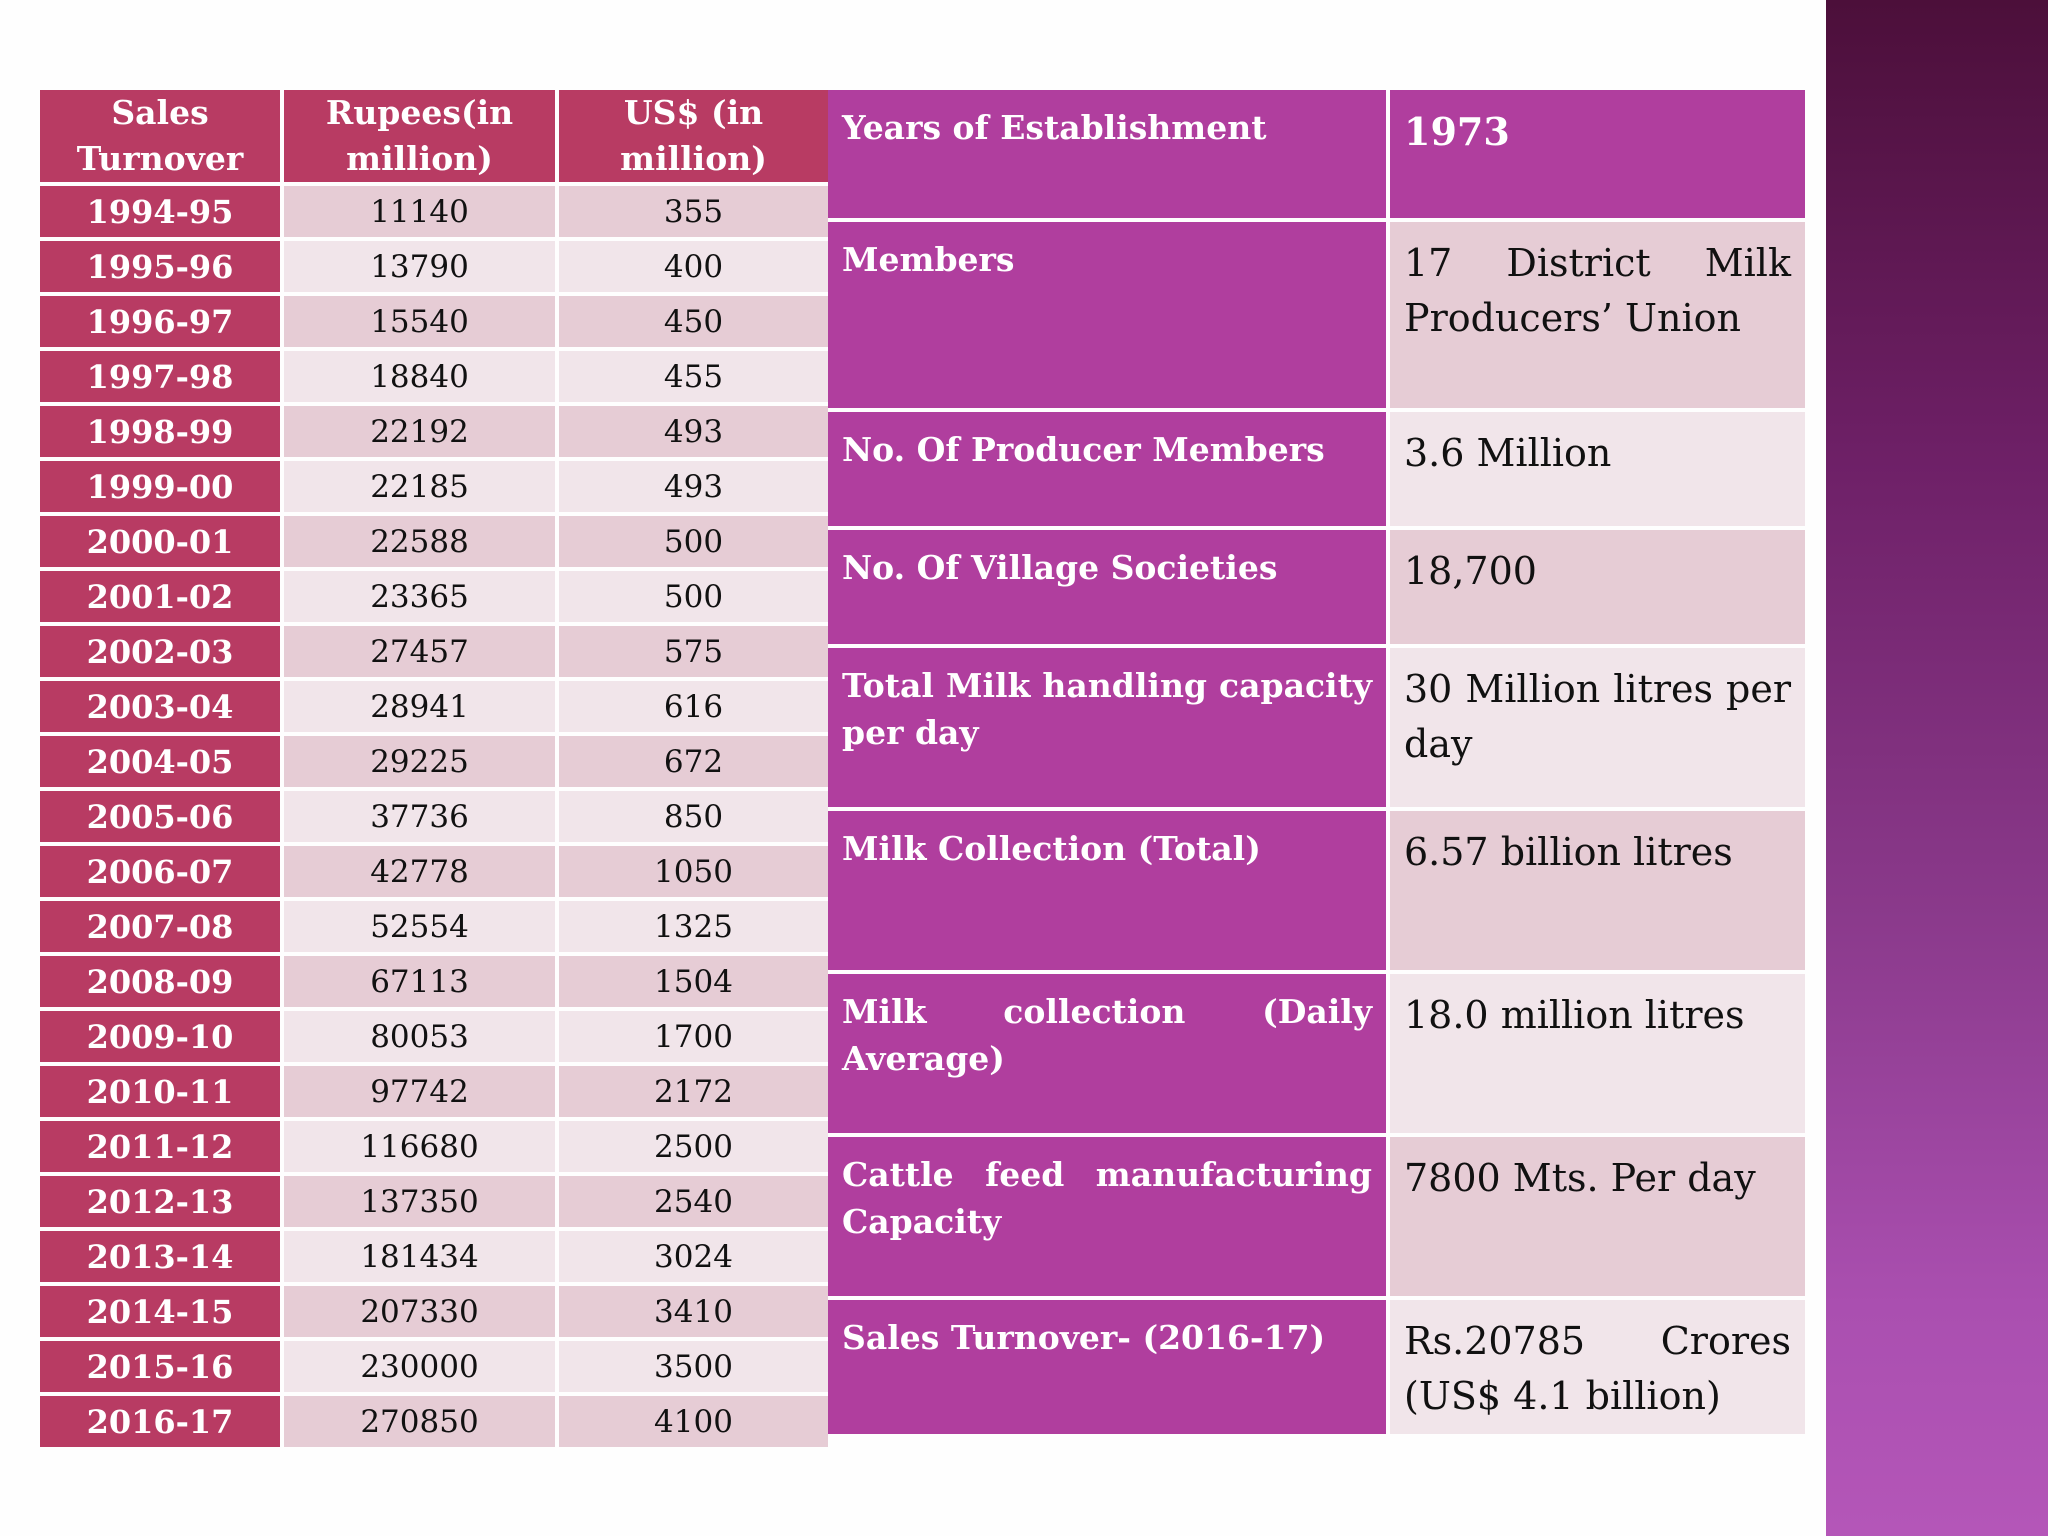 This screenshot has width=2048, height=1536. What do you see at coordinates (434, 651) in the screenshot?
I see `sales-row: 2002-03 27457 575` at bounding box center [434, 651].